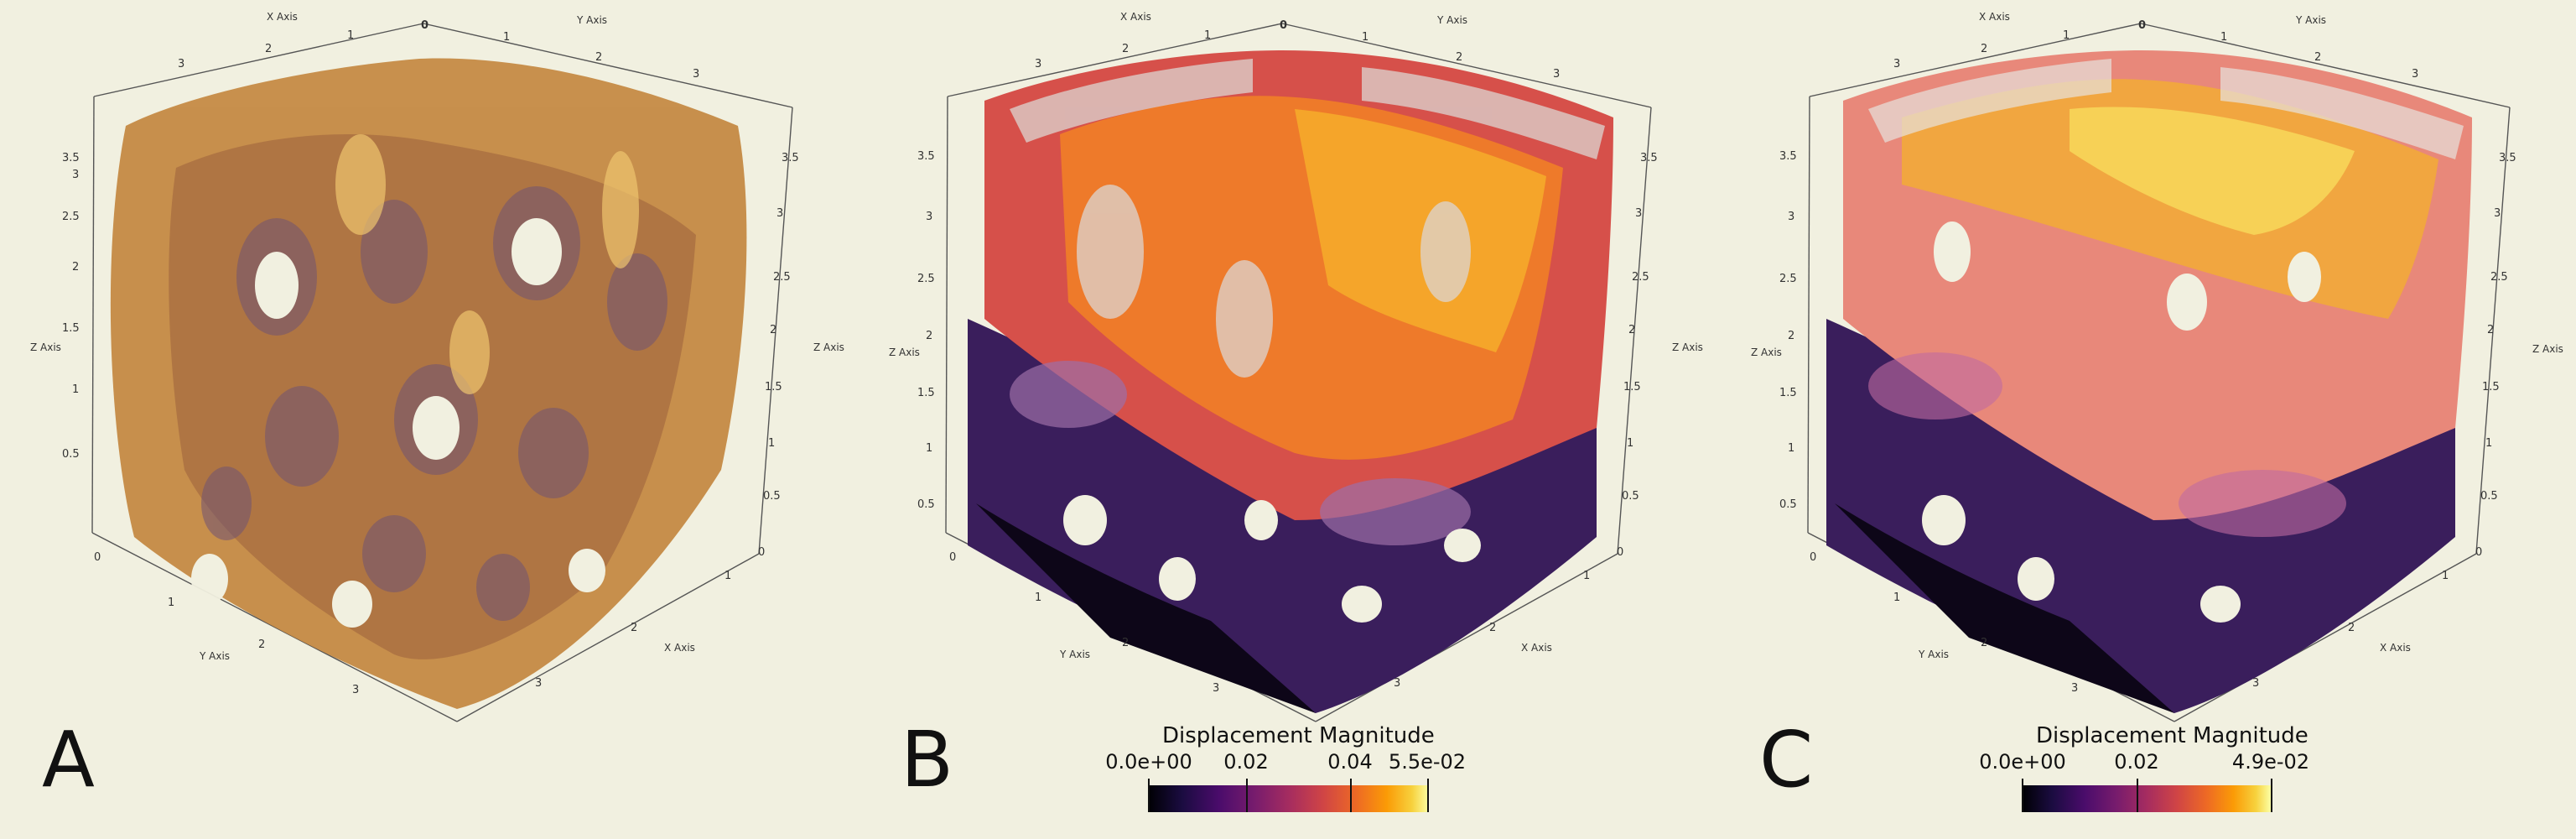  I want to click on x-axis-title-bottom-c: X Axis, so click(2395, 648).